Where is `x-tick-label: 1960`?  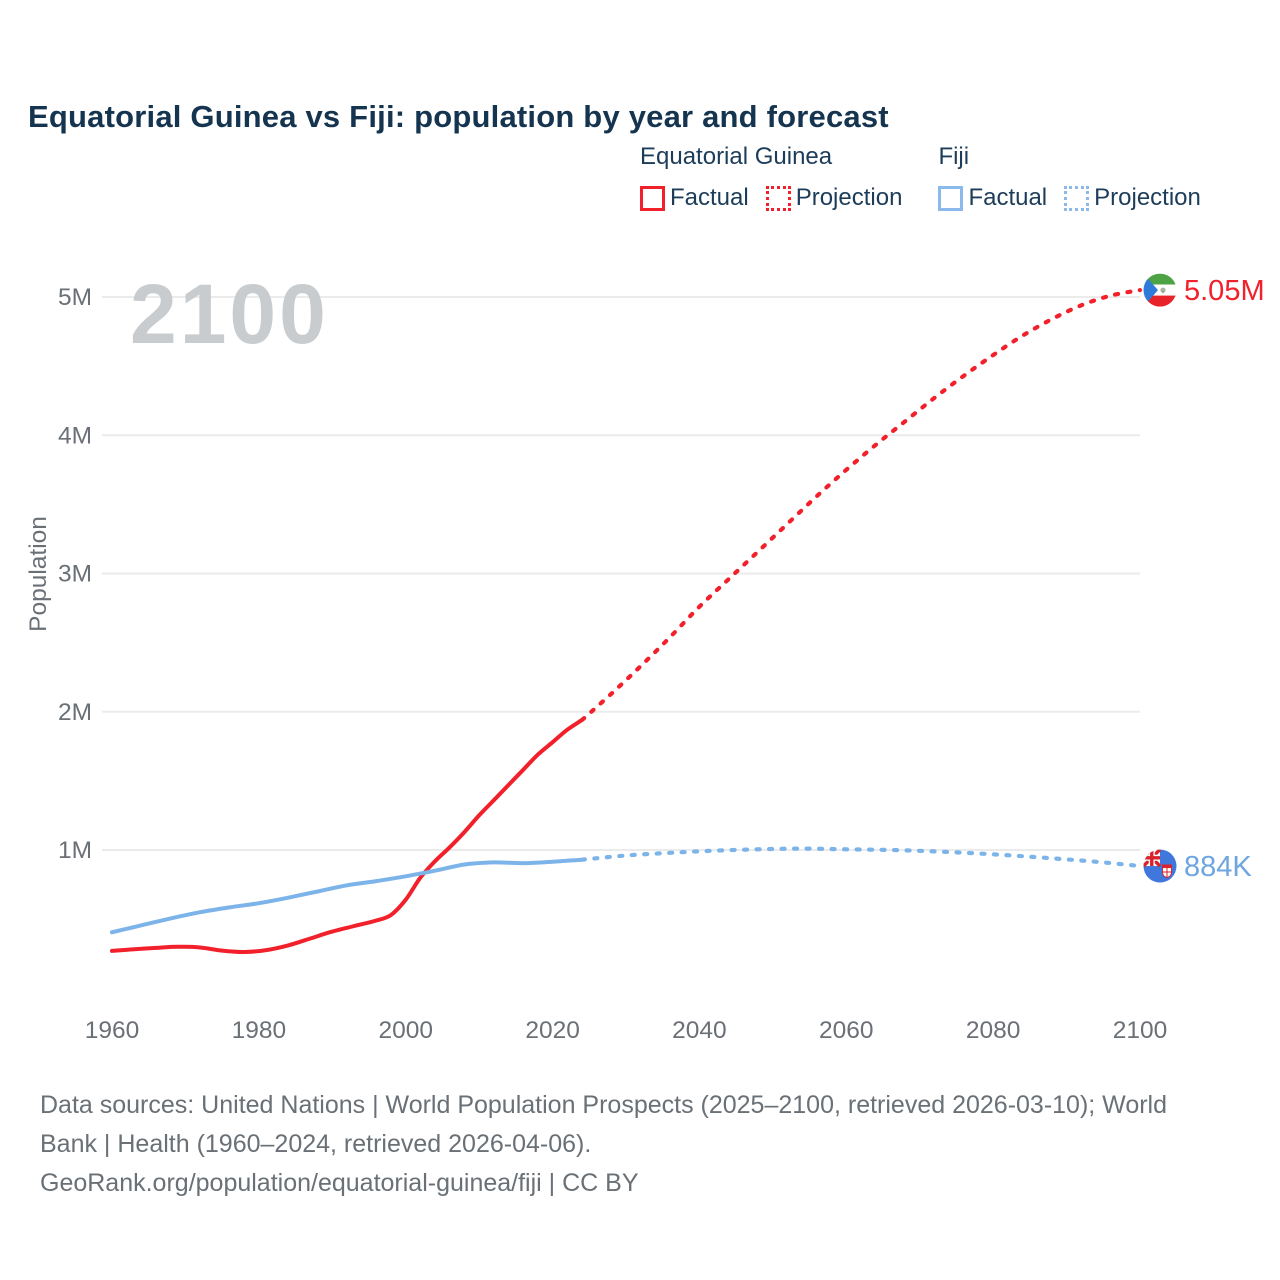 x-tick-label: 1960 is located at coordinates (112, 1030).